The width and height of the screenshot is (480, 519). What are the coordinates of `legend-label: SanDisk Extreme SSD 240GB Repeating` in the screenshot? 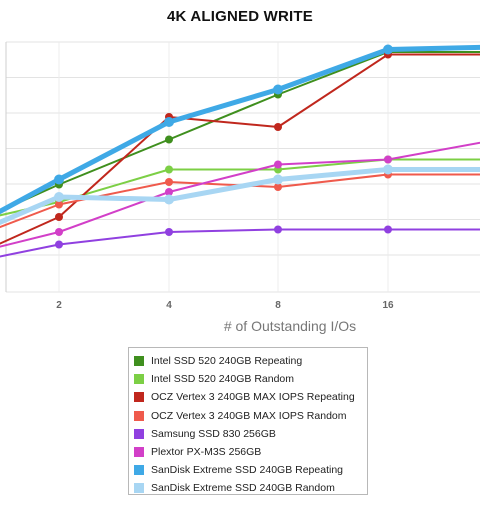 It's located at (247, 470).